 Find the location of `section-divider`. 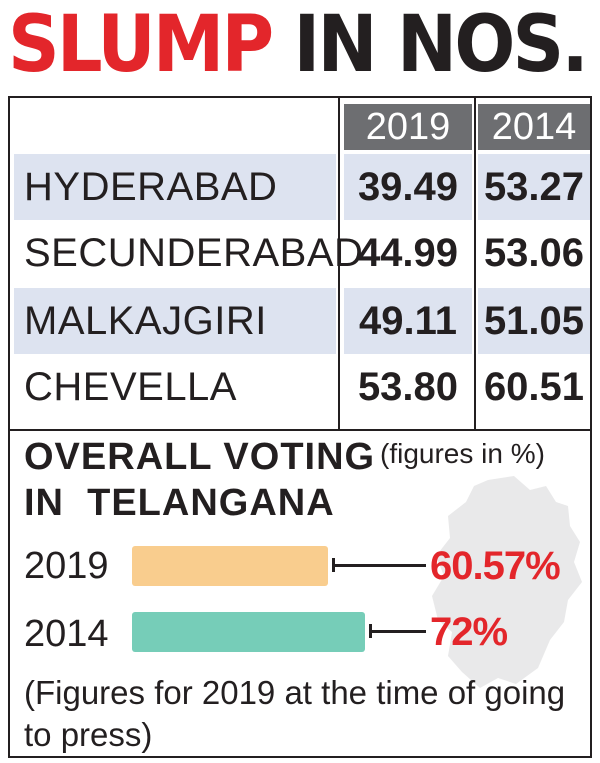

section-divider is located at coordinates (300, 430).